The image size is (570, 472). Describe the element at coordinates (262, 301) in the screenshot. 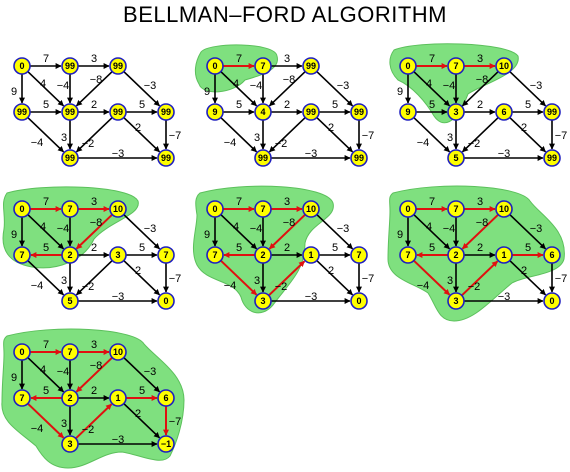

I see `node-g-distance: 3` at that location.